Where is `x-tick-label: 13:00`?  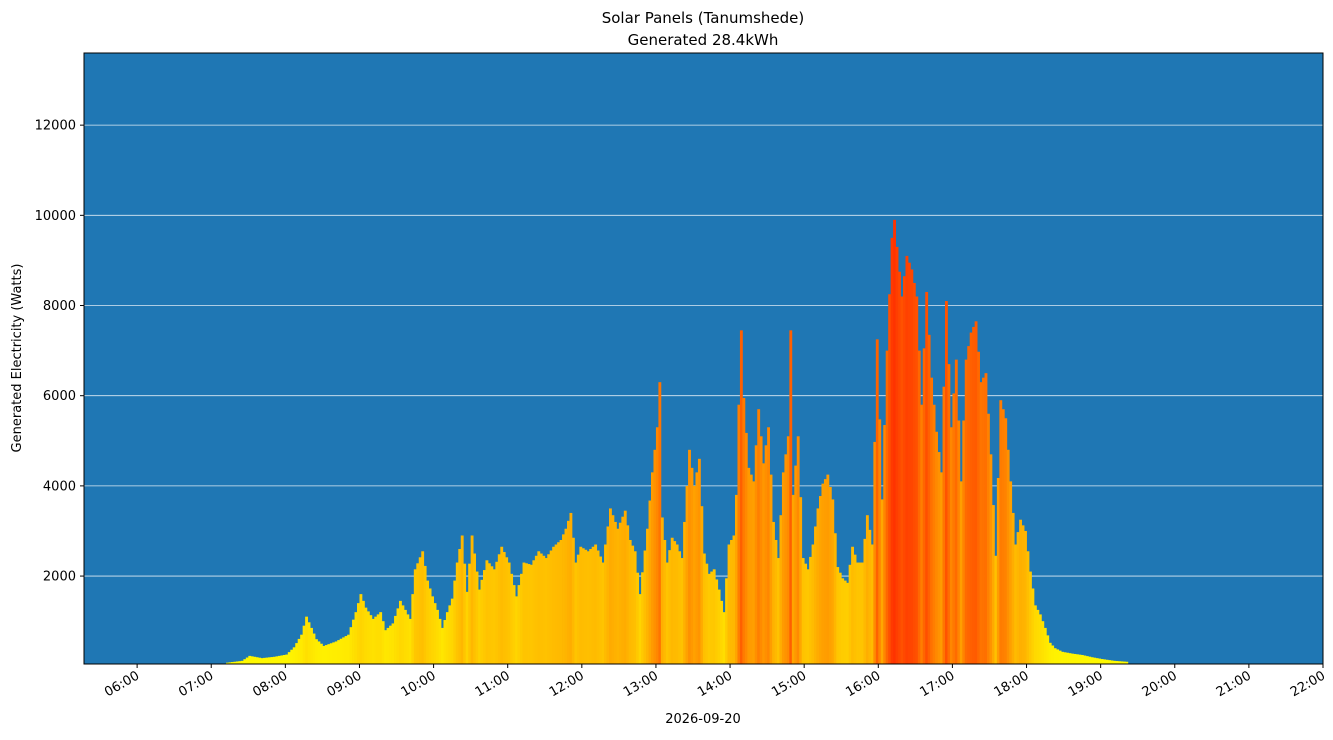
x-tick-label: 13:00 is located at coordinates (641, 684).